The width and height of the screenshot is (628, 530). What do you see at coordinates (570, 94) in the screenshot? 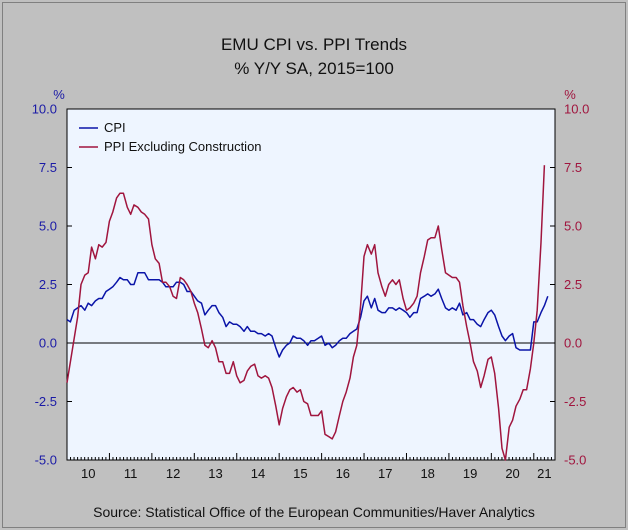
I see `right-axis-unit: %` at bounding box center [570, 94].